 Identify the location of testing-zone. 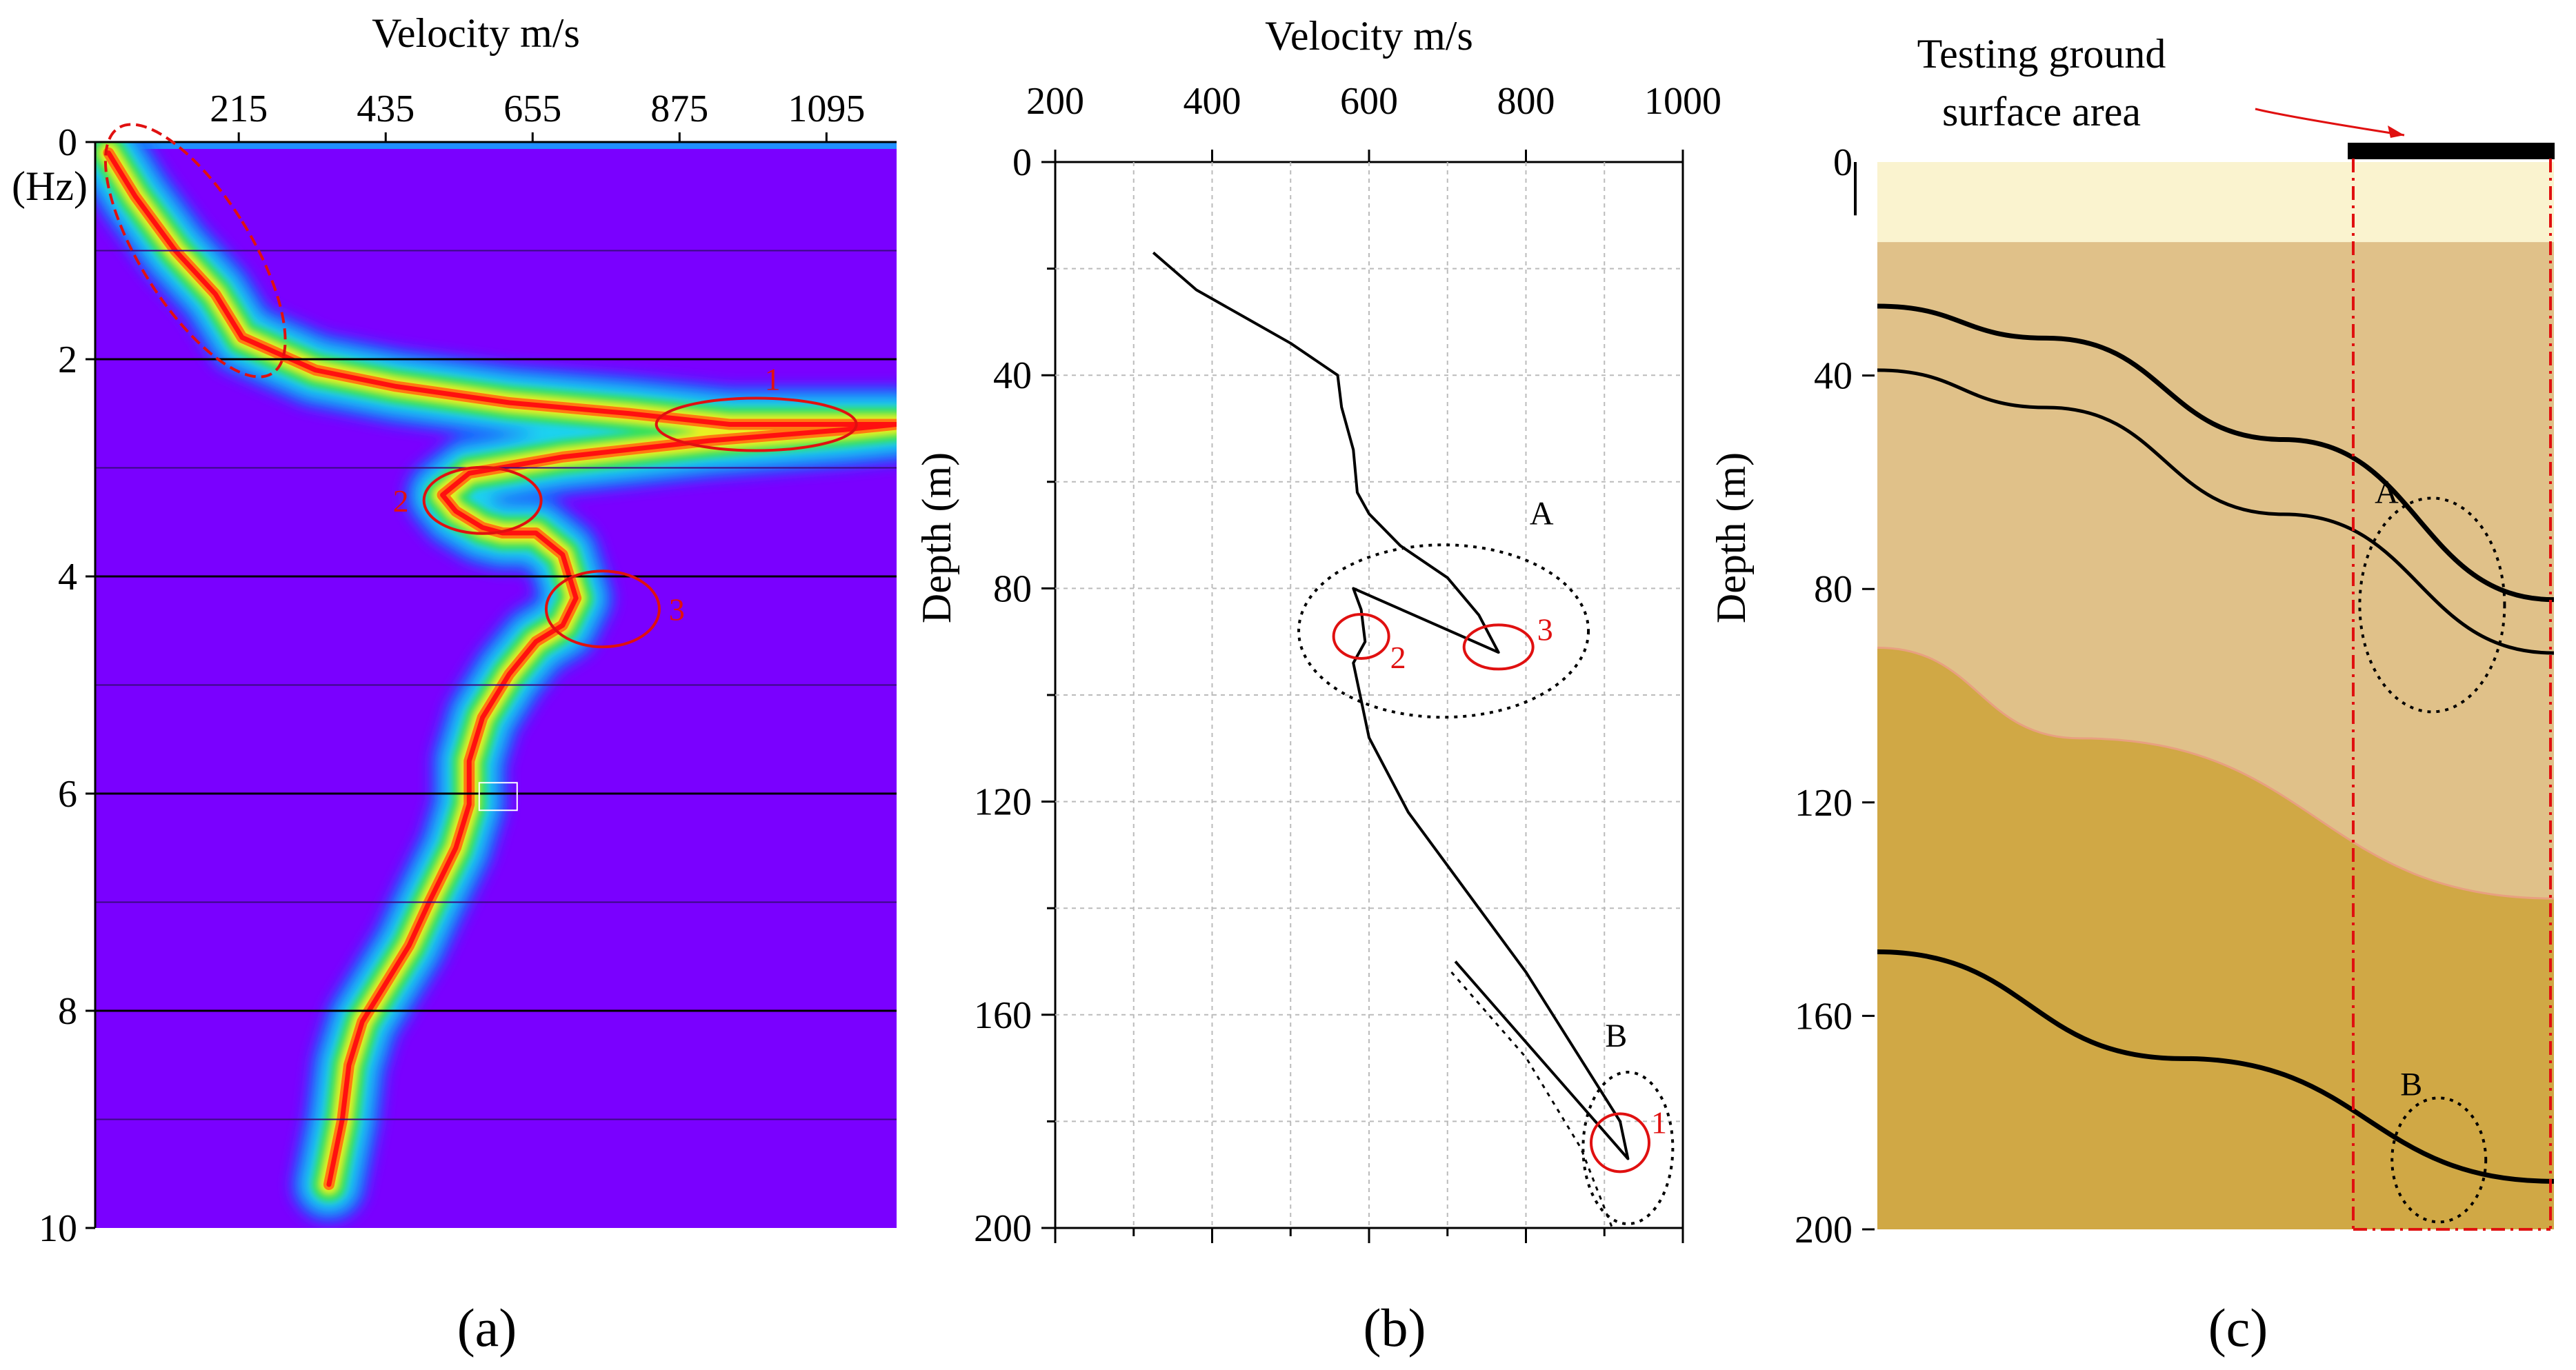
(2405, 669).